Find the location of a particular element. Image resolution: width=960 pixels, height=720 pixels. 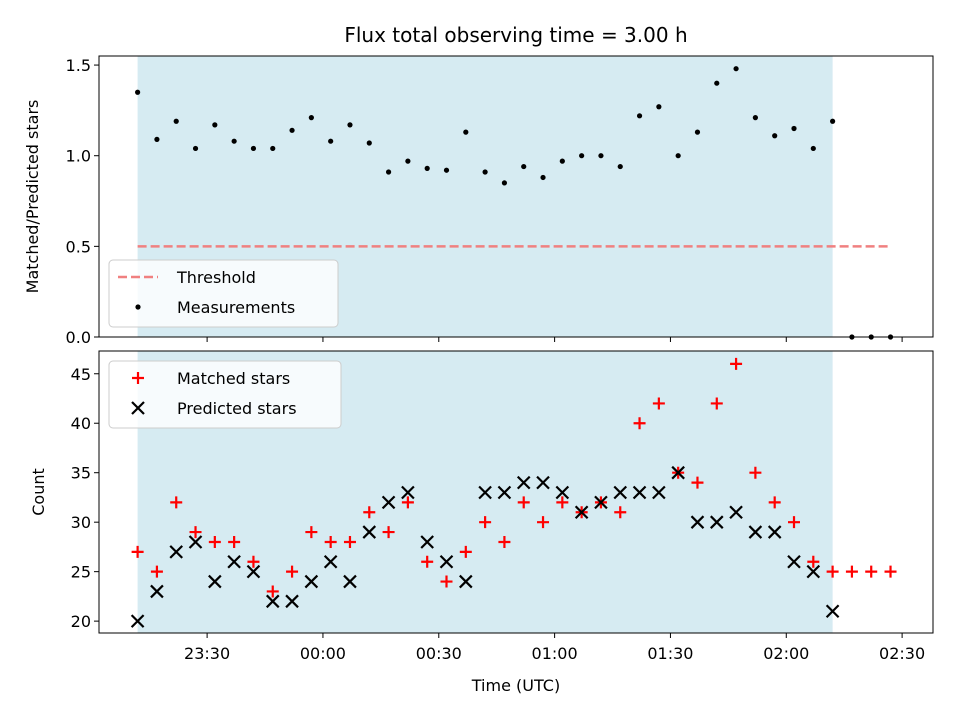

x-tick-label: 01:30 is located at coordinates (670, 653).